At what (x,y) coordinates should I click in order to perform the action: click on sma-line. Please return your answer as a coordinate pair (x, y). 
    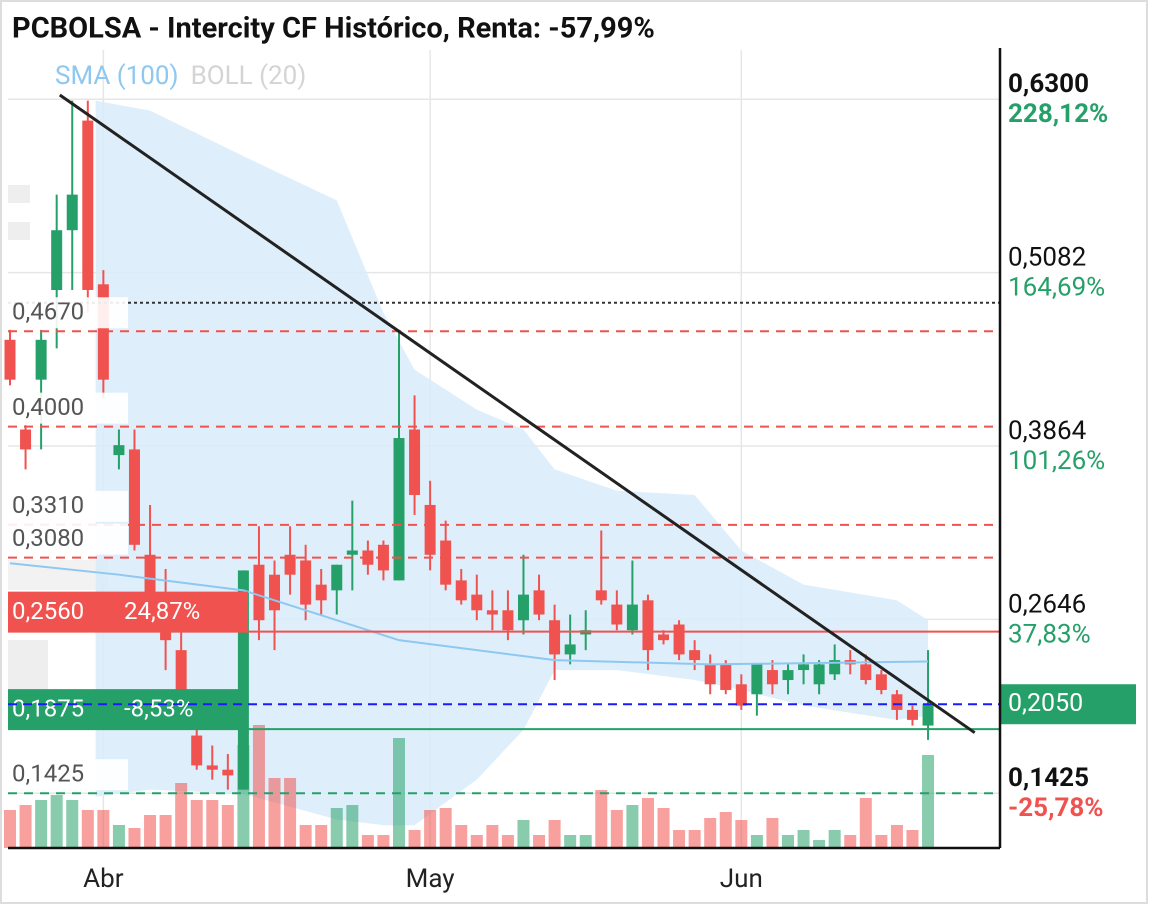
    Looking at the image, I should click on (469, 614).